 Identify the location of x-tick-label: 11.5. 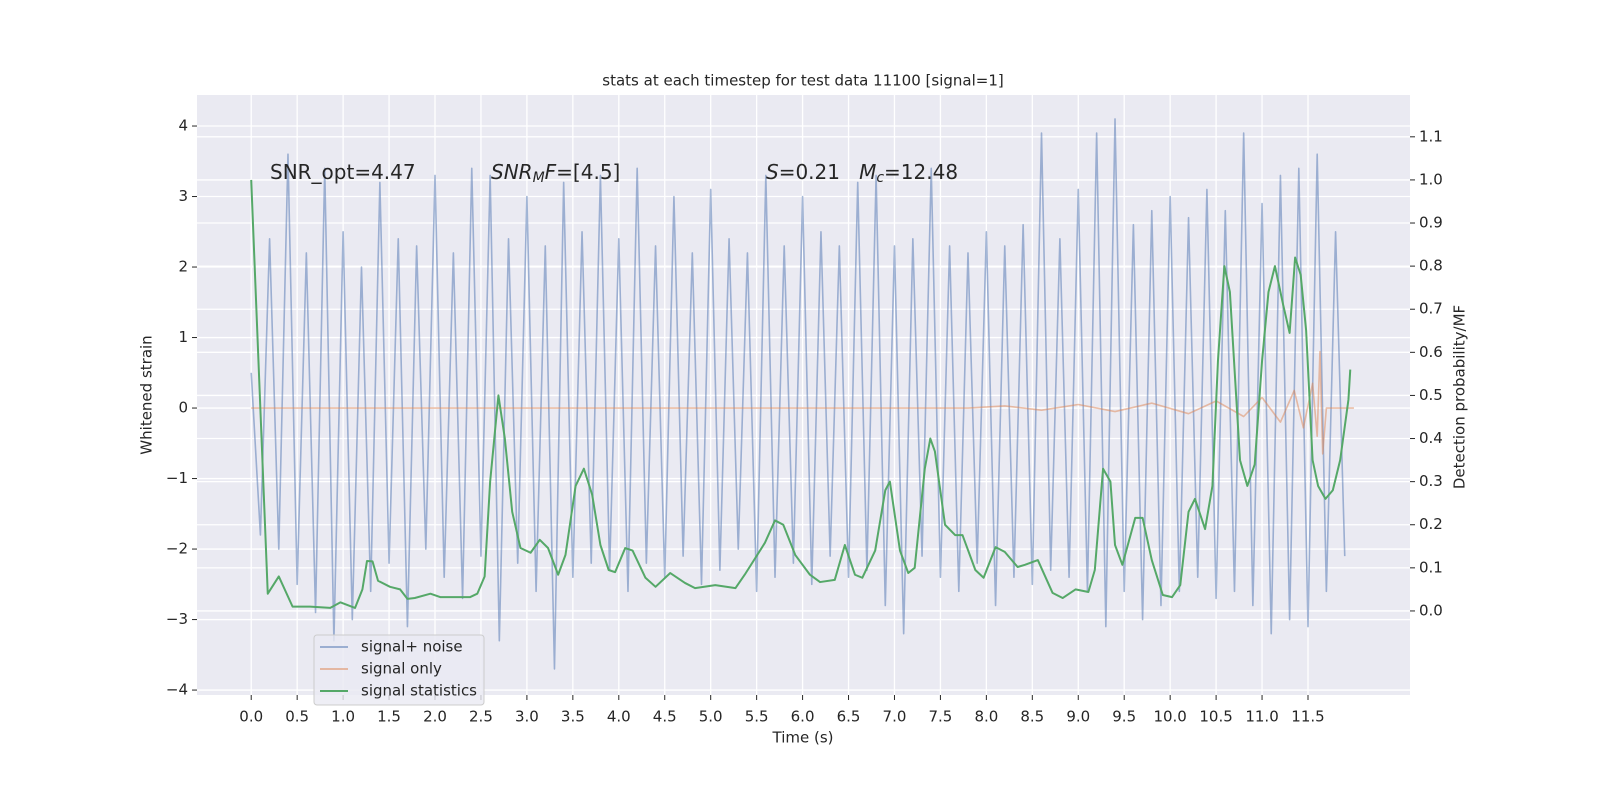
(1307, 717).